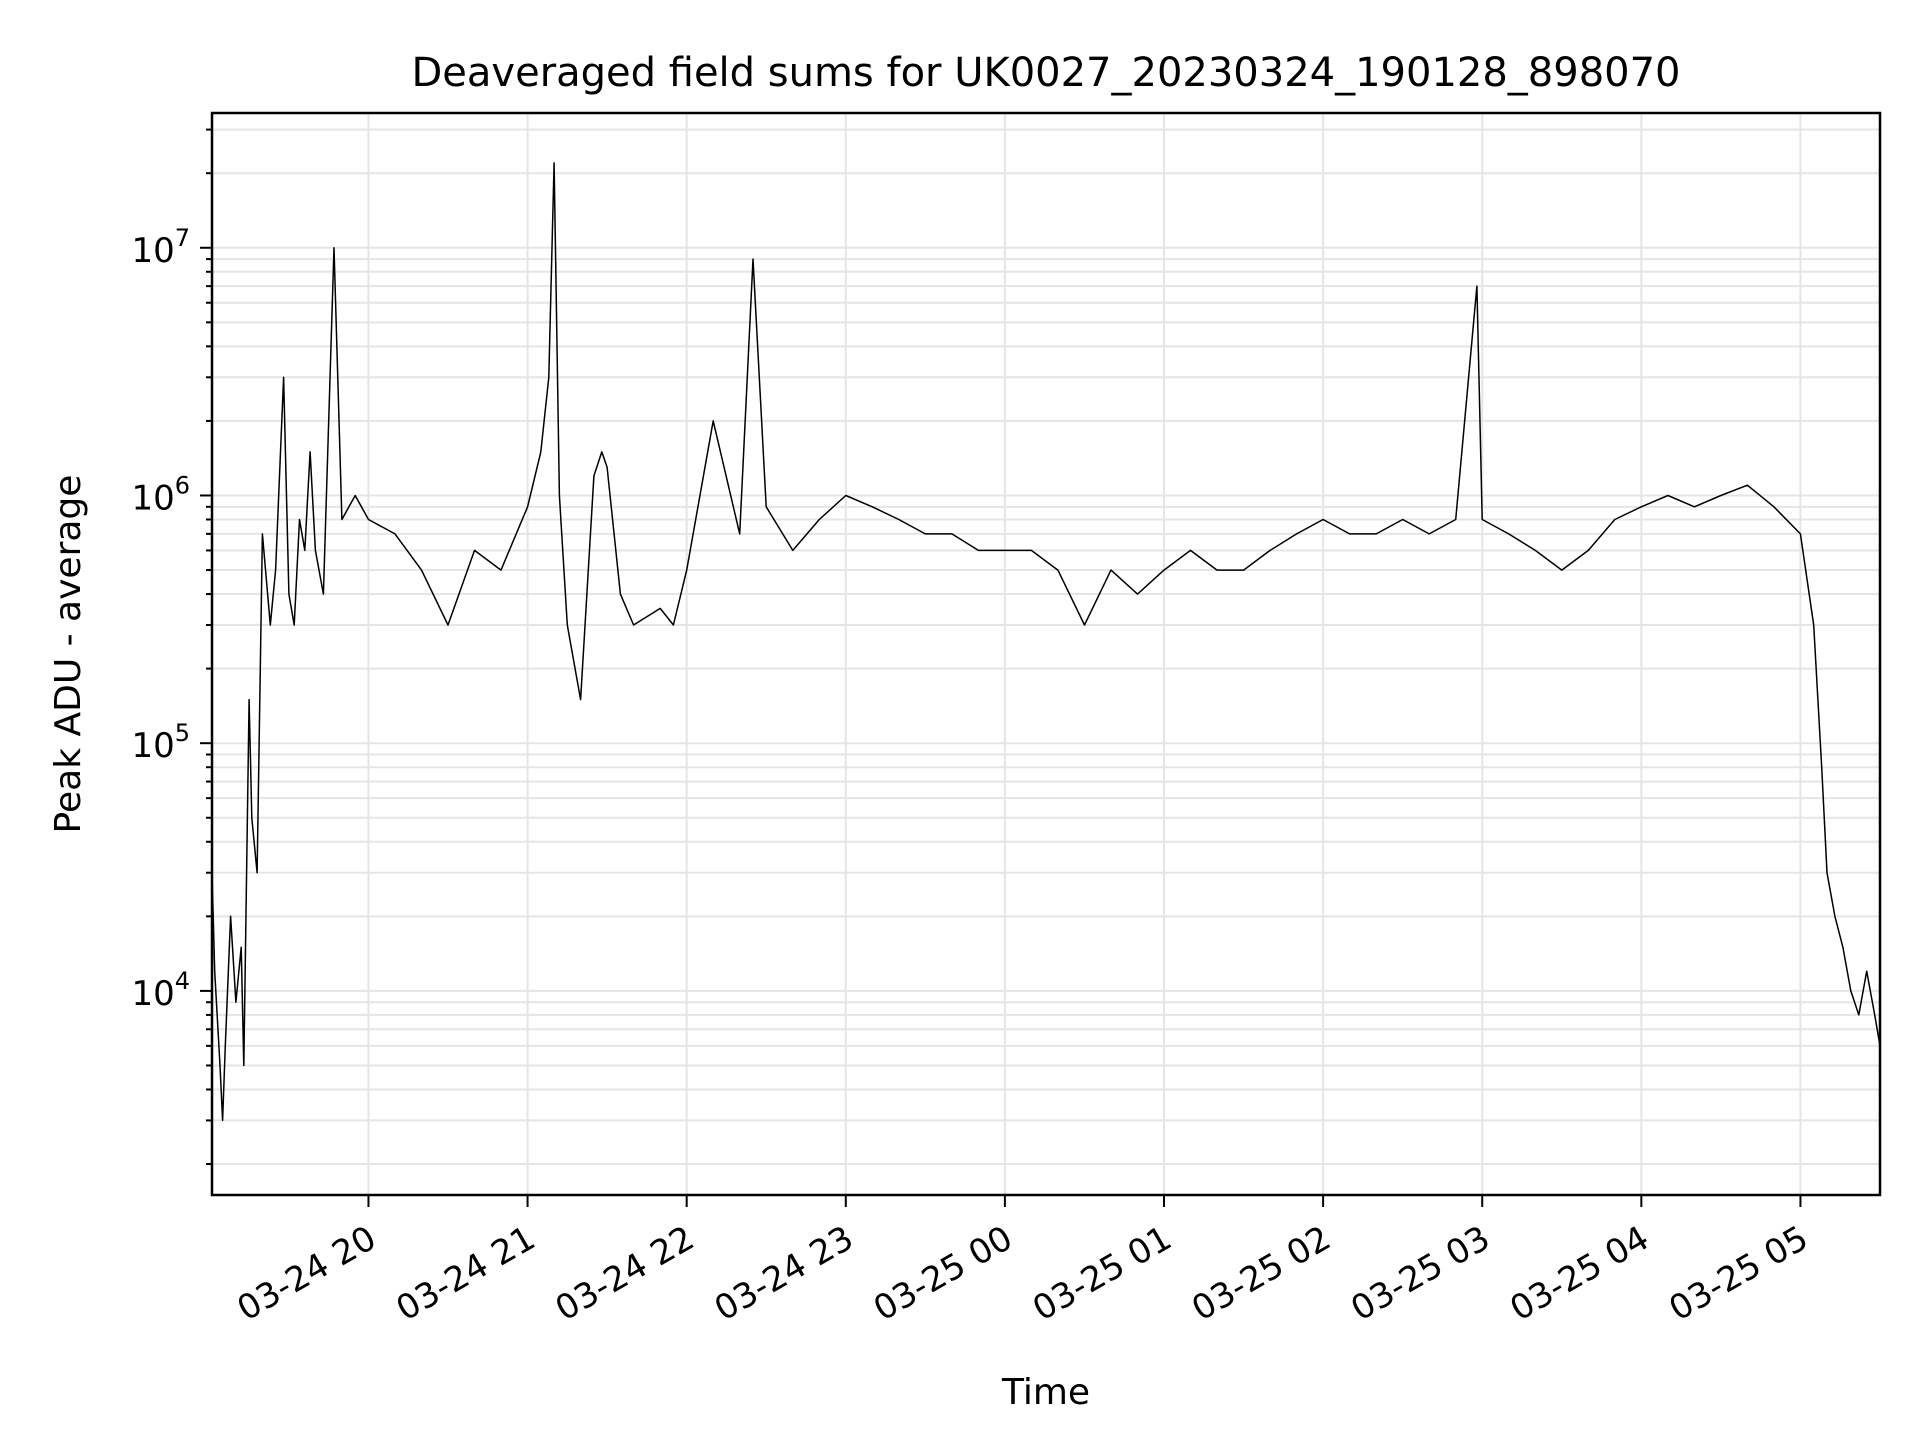 This screenshot has width=1920, height=1440. Describe the element at coordinates (160, 990) in the screenshot. I see `y-tick-label: 10⁴` at that location.